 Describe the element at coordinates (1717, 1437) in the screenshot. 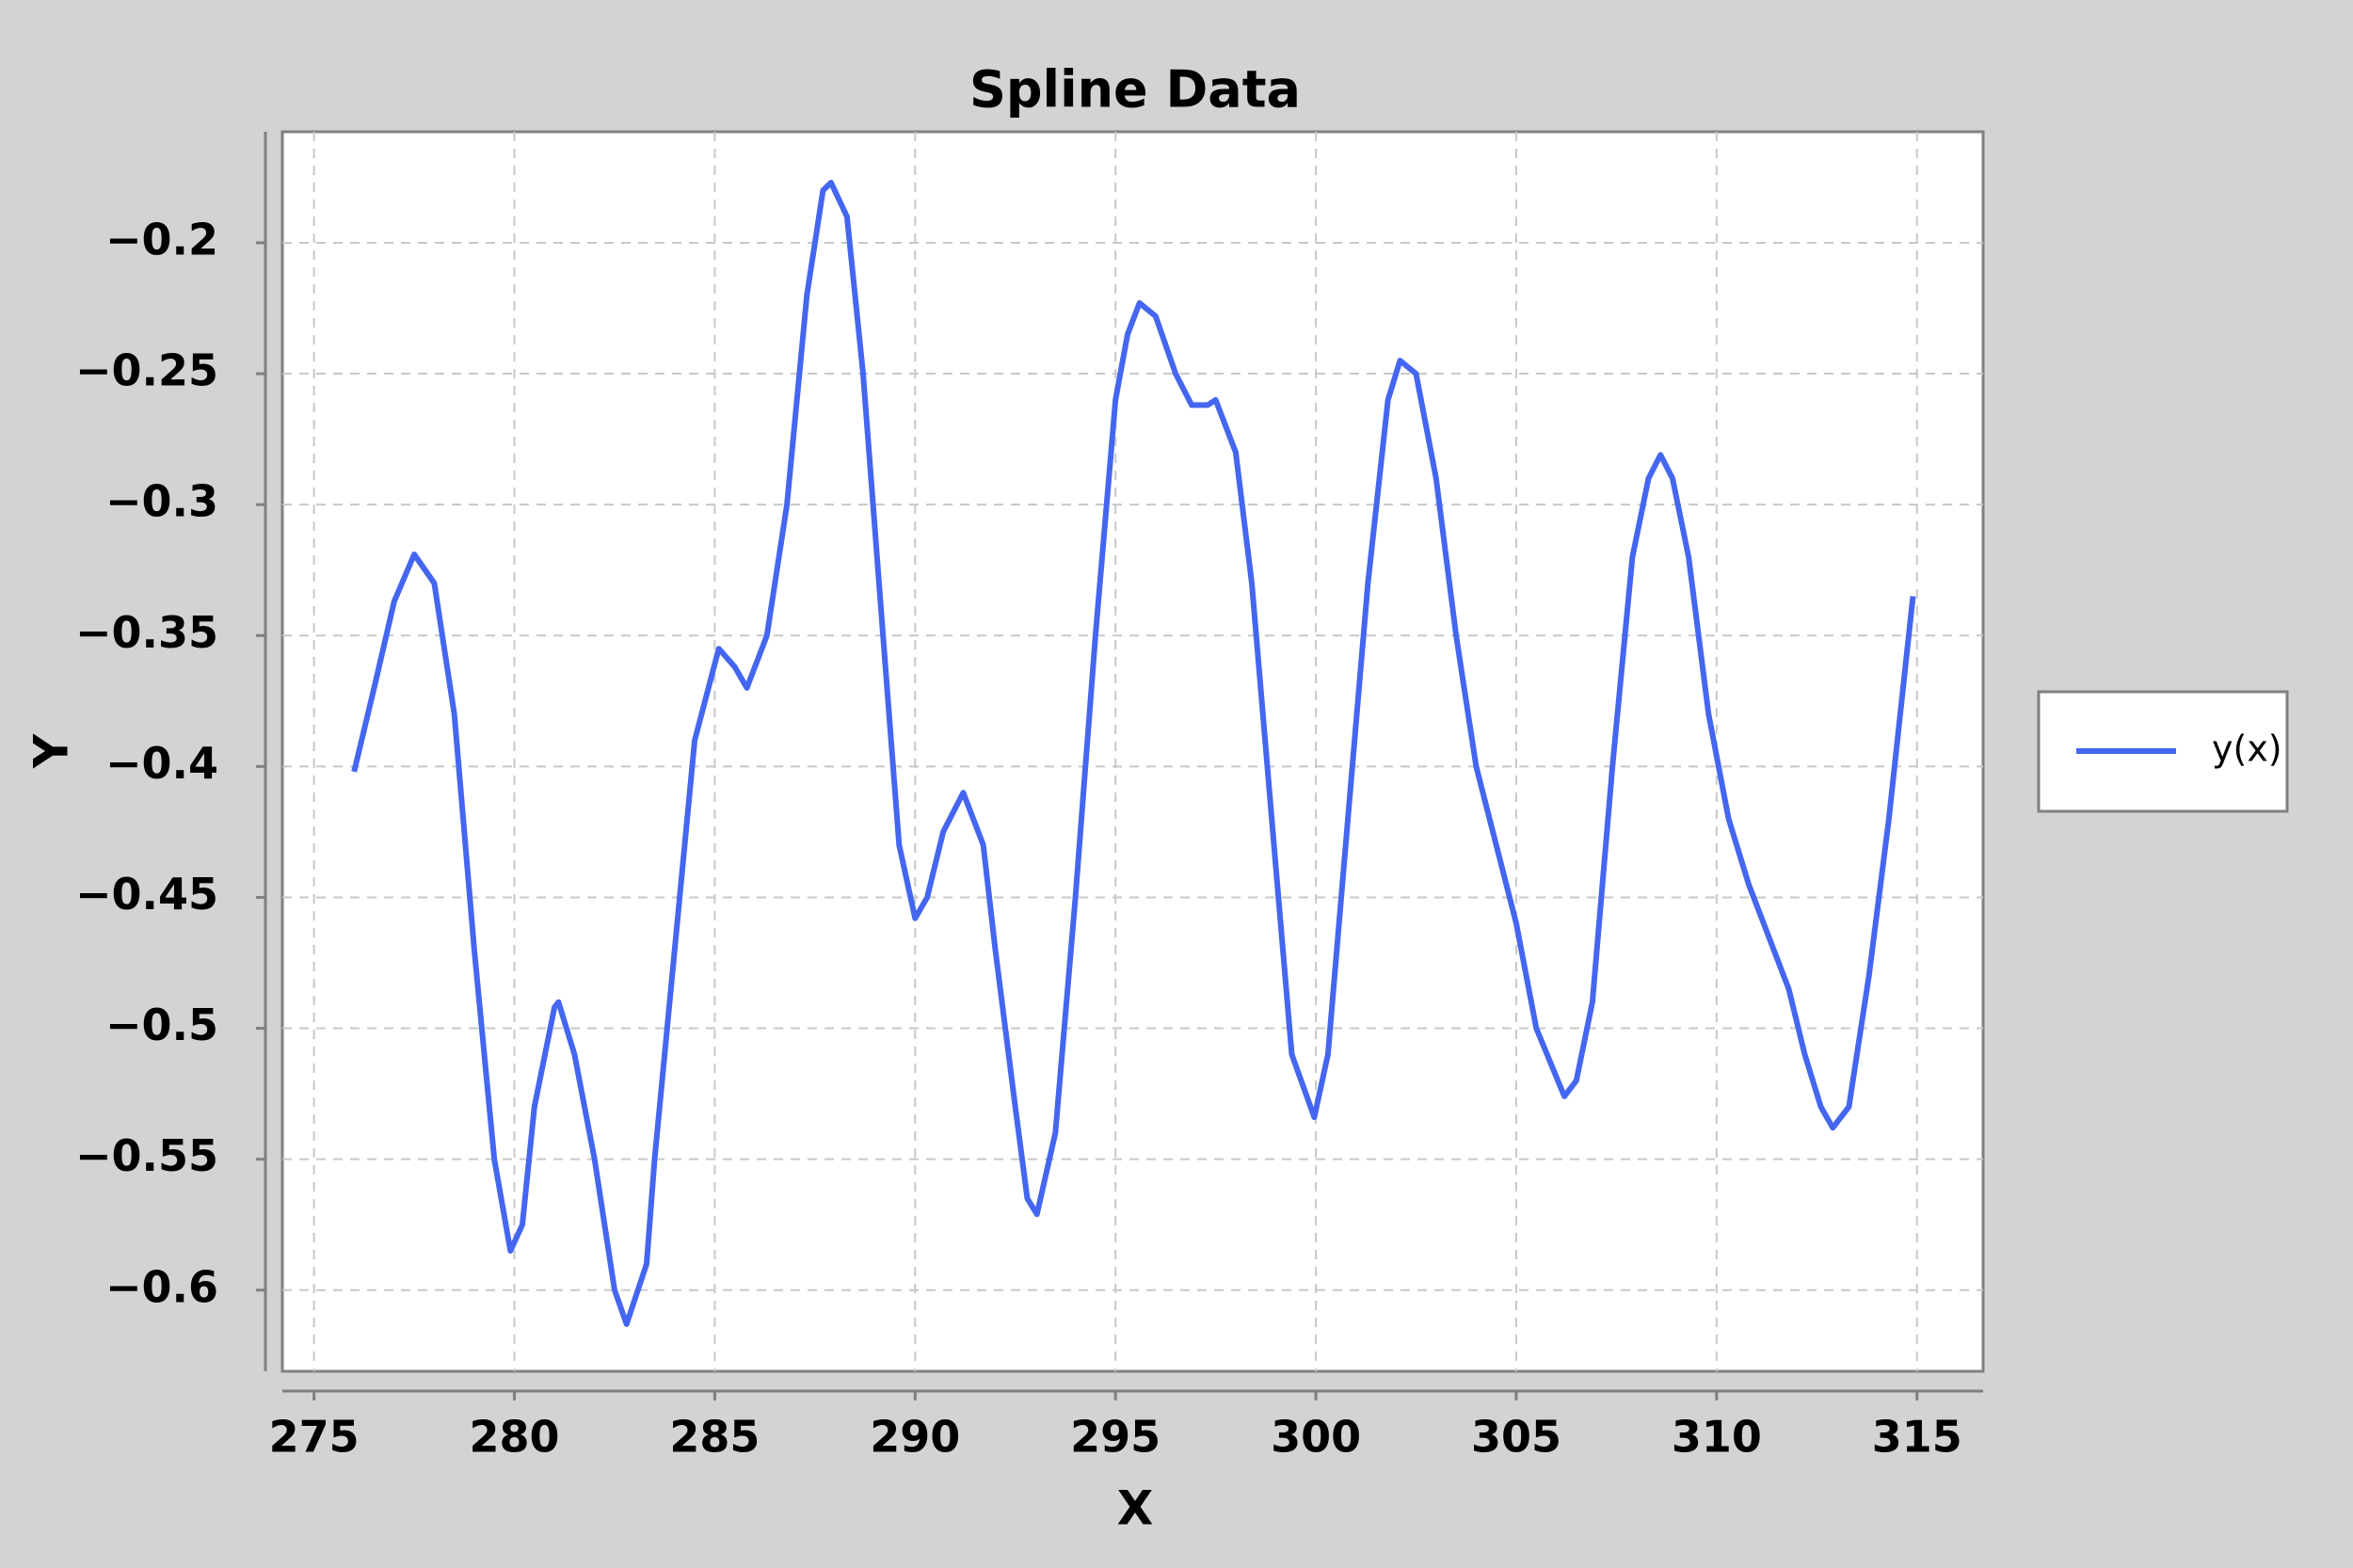

I see `x-tick-label: 310` at that location.